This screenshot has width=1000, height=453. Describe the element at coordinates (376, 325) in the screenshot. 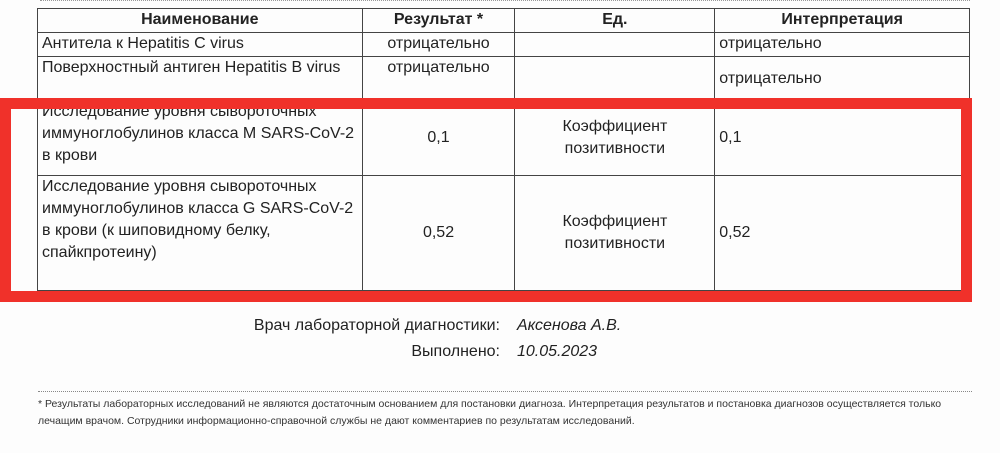

I see `doctor-label: Врач лабораторной диагностики:` at that location.